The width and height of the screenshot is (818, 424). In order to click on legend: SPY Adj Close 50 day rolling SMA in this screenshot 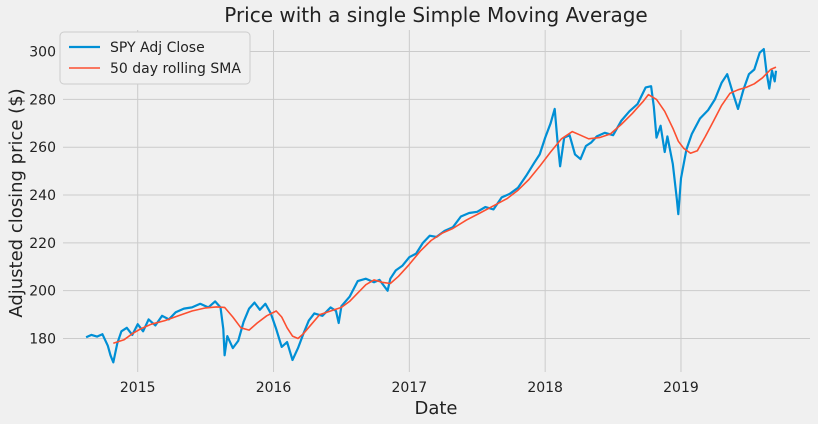, I will do `click(155, 58)`.